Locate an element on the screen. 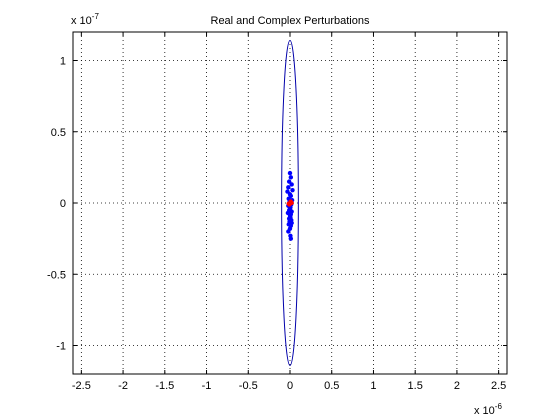  y-tick-label: 0 is located at coordinates (63, 204).